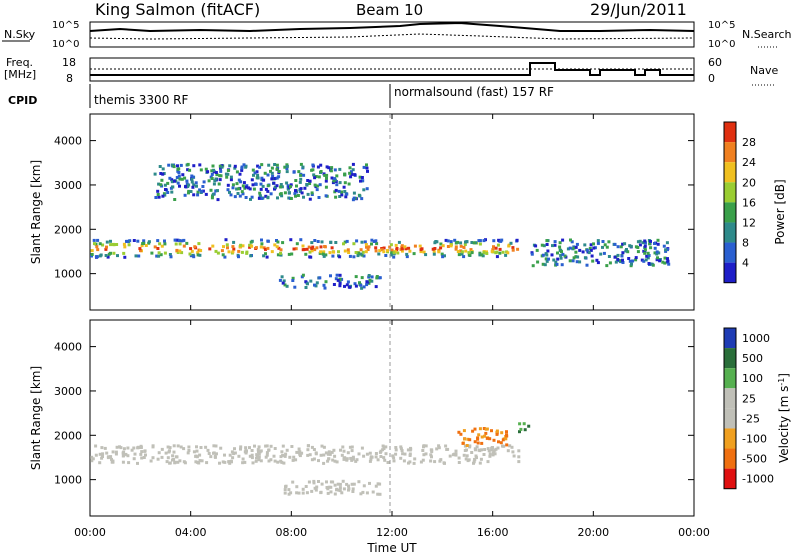  I want to click on colorbar-tick-label: 12, so click(749, 222).